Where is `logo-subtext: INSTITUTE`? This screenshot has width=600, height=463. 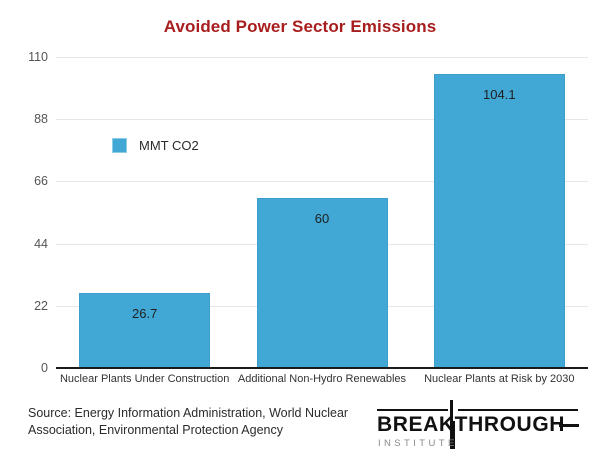
logo-subtext: INSTITUTE is located at coordinates (418, 443).